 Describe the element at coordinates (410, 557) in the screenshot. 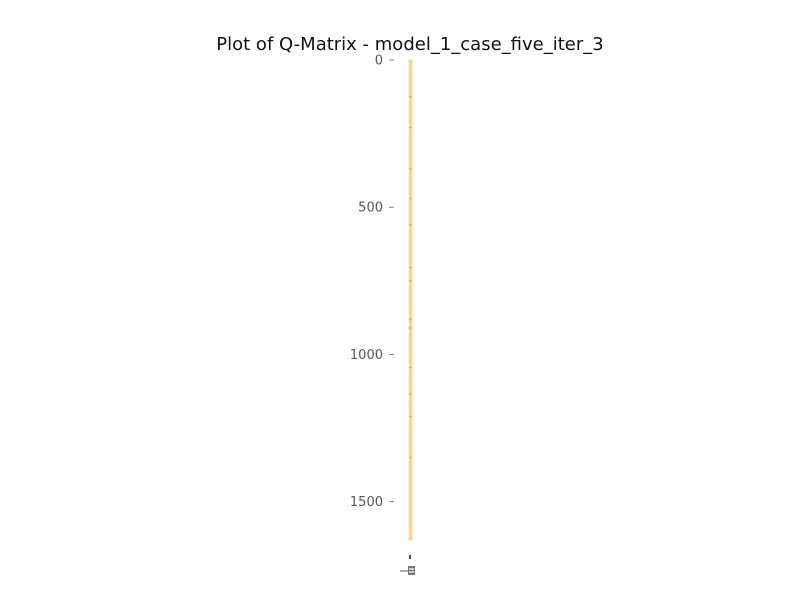

I see `colorbar-marker` at that location.